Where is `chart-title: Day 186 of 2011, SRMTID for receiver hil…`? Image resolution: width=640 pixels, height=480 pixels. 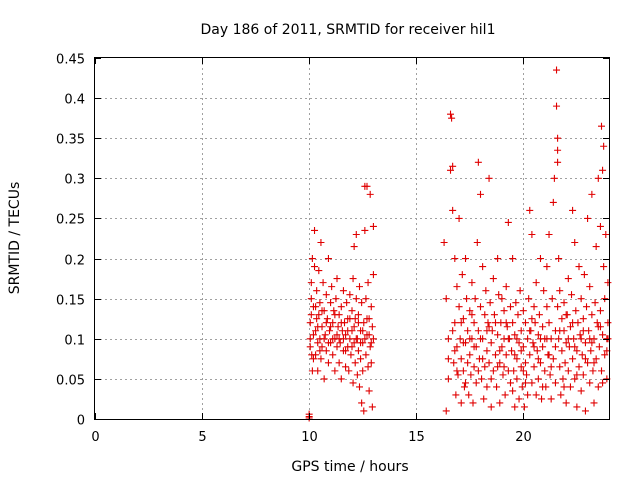 chart-title: Day 186 of 2011, SRMTID for receiver hil… is located at coordinates (348, 30).